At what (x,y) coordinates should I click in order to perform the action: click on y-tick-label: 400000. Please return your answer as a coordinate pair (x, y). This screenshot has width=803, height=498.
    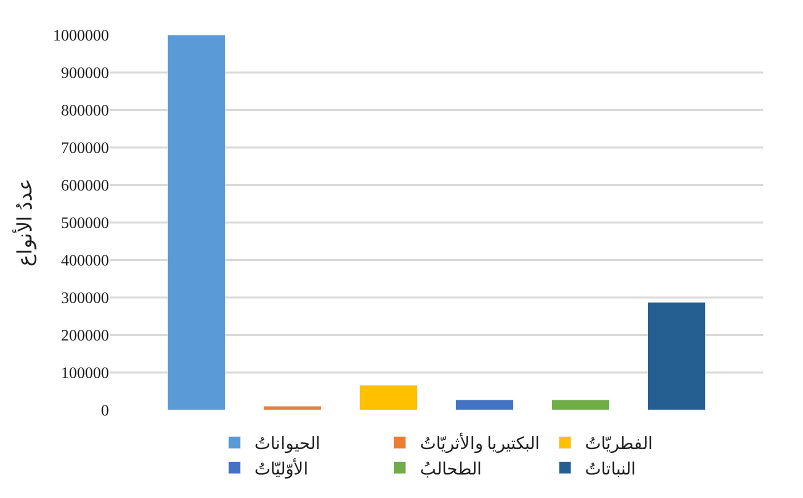
    Looking at the image, I should click on (85, 261).